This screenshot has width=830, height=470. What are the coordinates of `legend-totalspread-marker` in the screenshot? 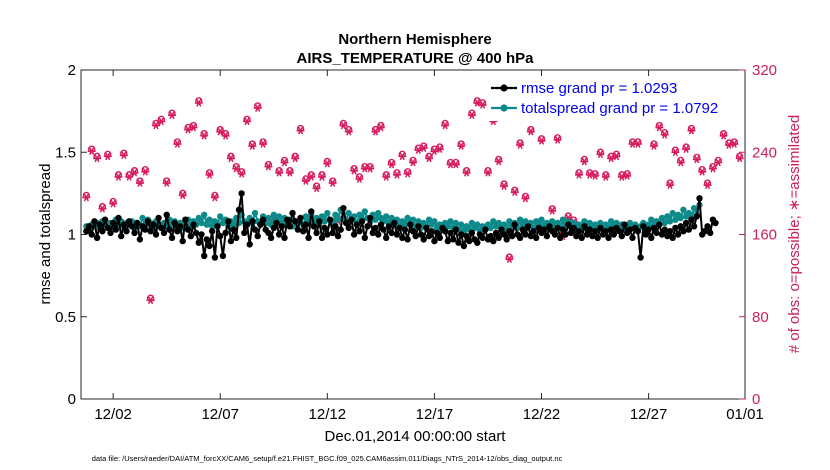 It's located at (504, 108).